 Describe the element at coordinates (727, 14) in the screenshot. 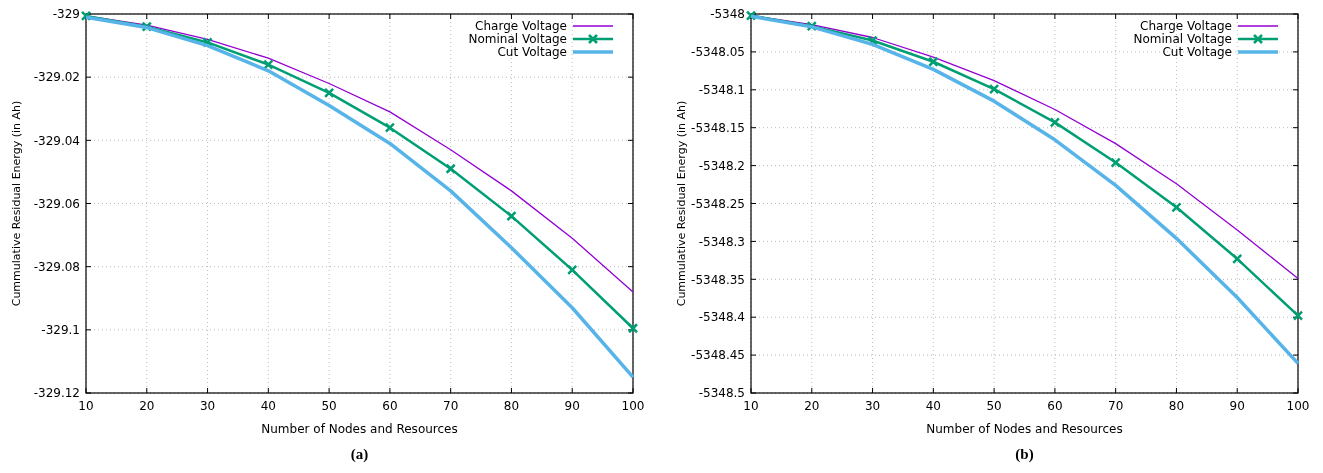

I see `y-tick-label: -5348` at that location.